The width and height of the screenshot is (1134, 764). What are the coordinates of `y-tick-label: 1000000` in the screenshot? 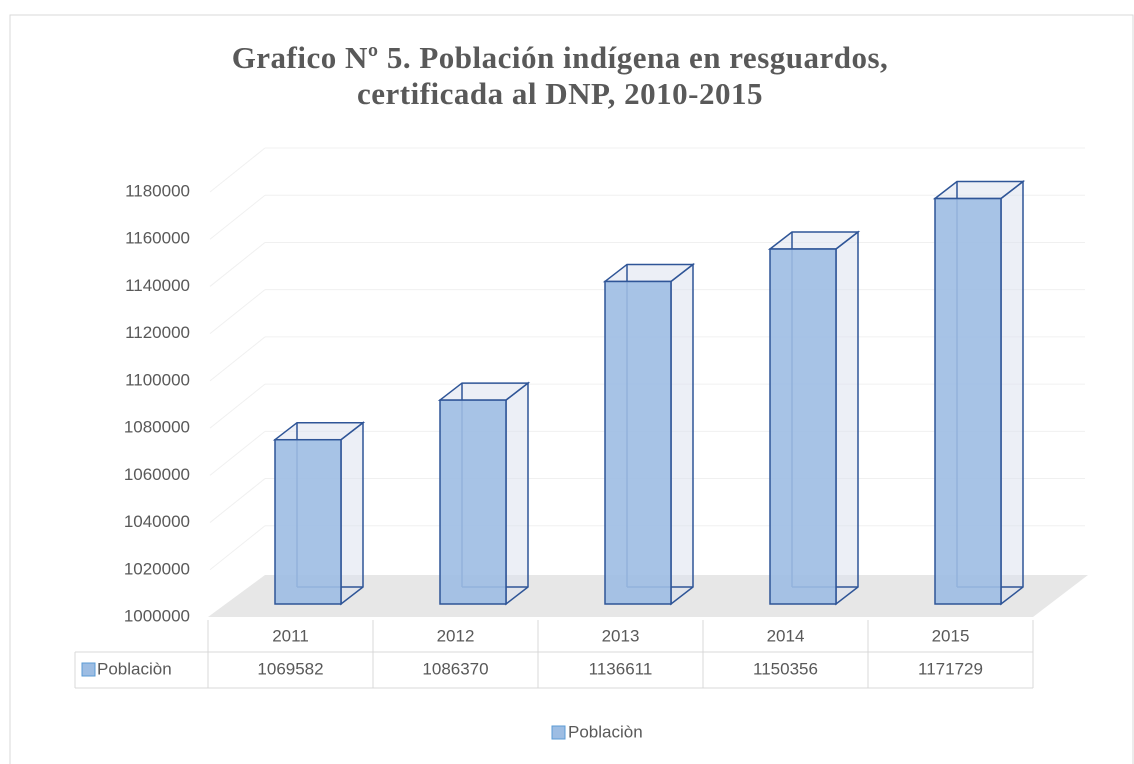 It's located at (157, 615).